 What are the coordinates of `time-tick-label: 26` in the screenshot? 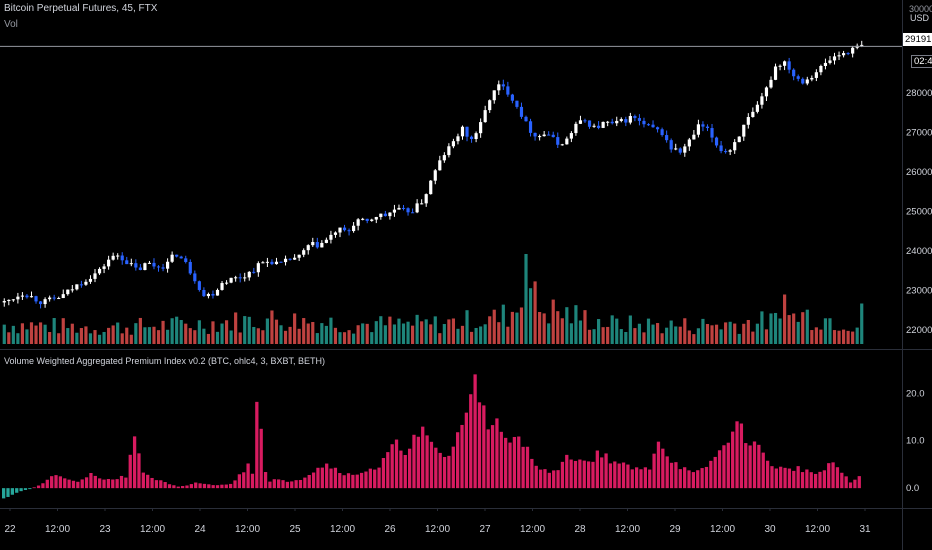 It's located at (390, 529).